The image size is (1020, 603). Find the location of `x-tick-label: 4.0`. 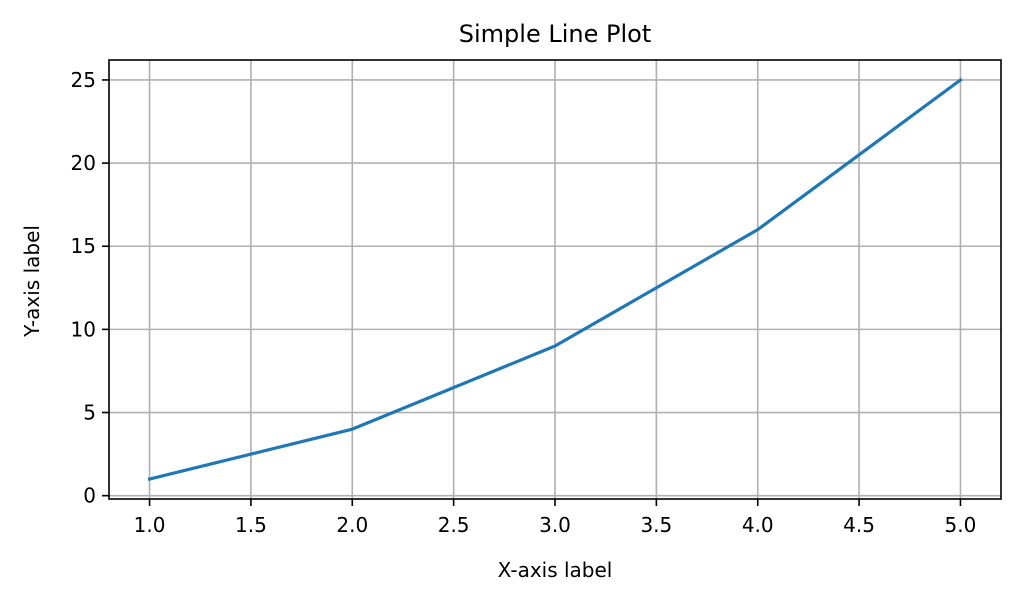

x-tick-label: 4.0 is located at coordinates (758, 525).